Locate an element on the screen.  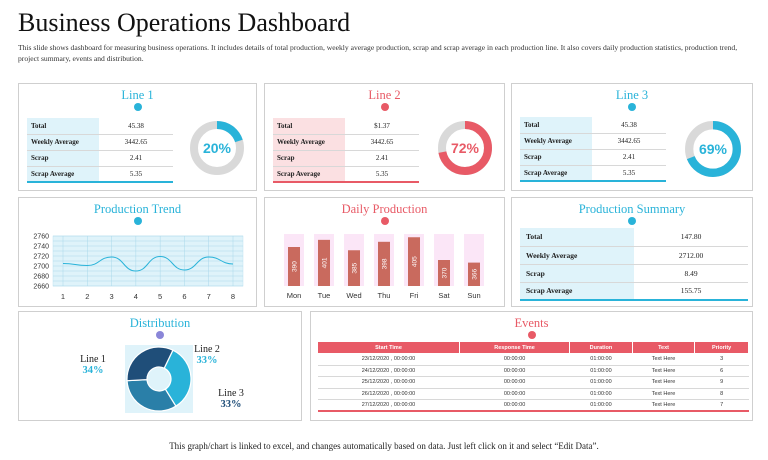
line-1-percent: 20% is located at coordinates (217, 148).